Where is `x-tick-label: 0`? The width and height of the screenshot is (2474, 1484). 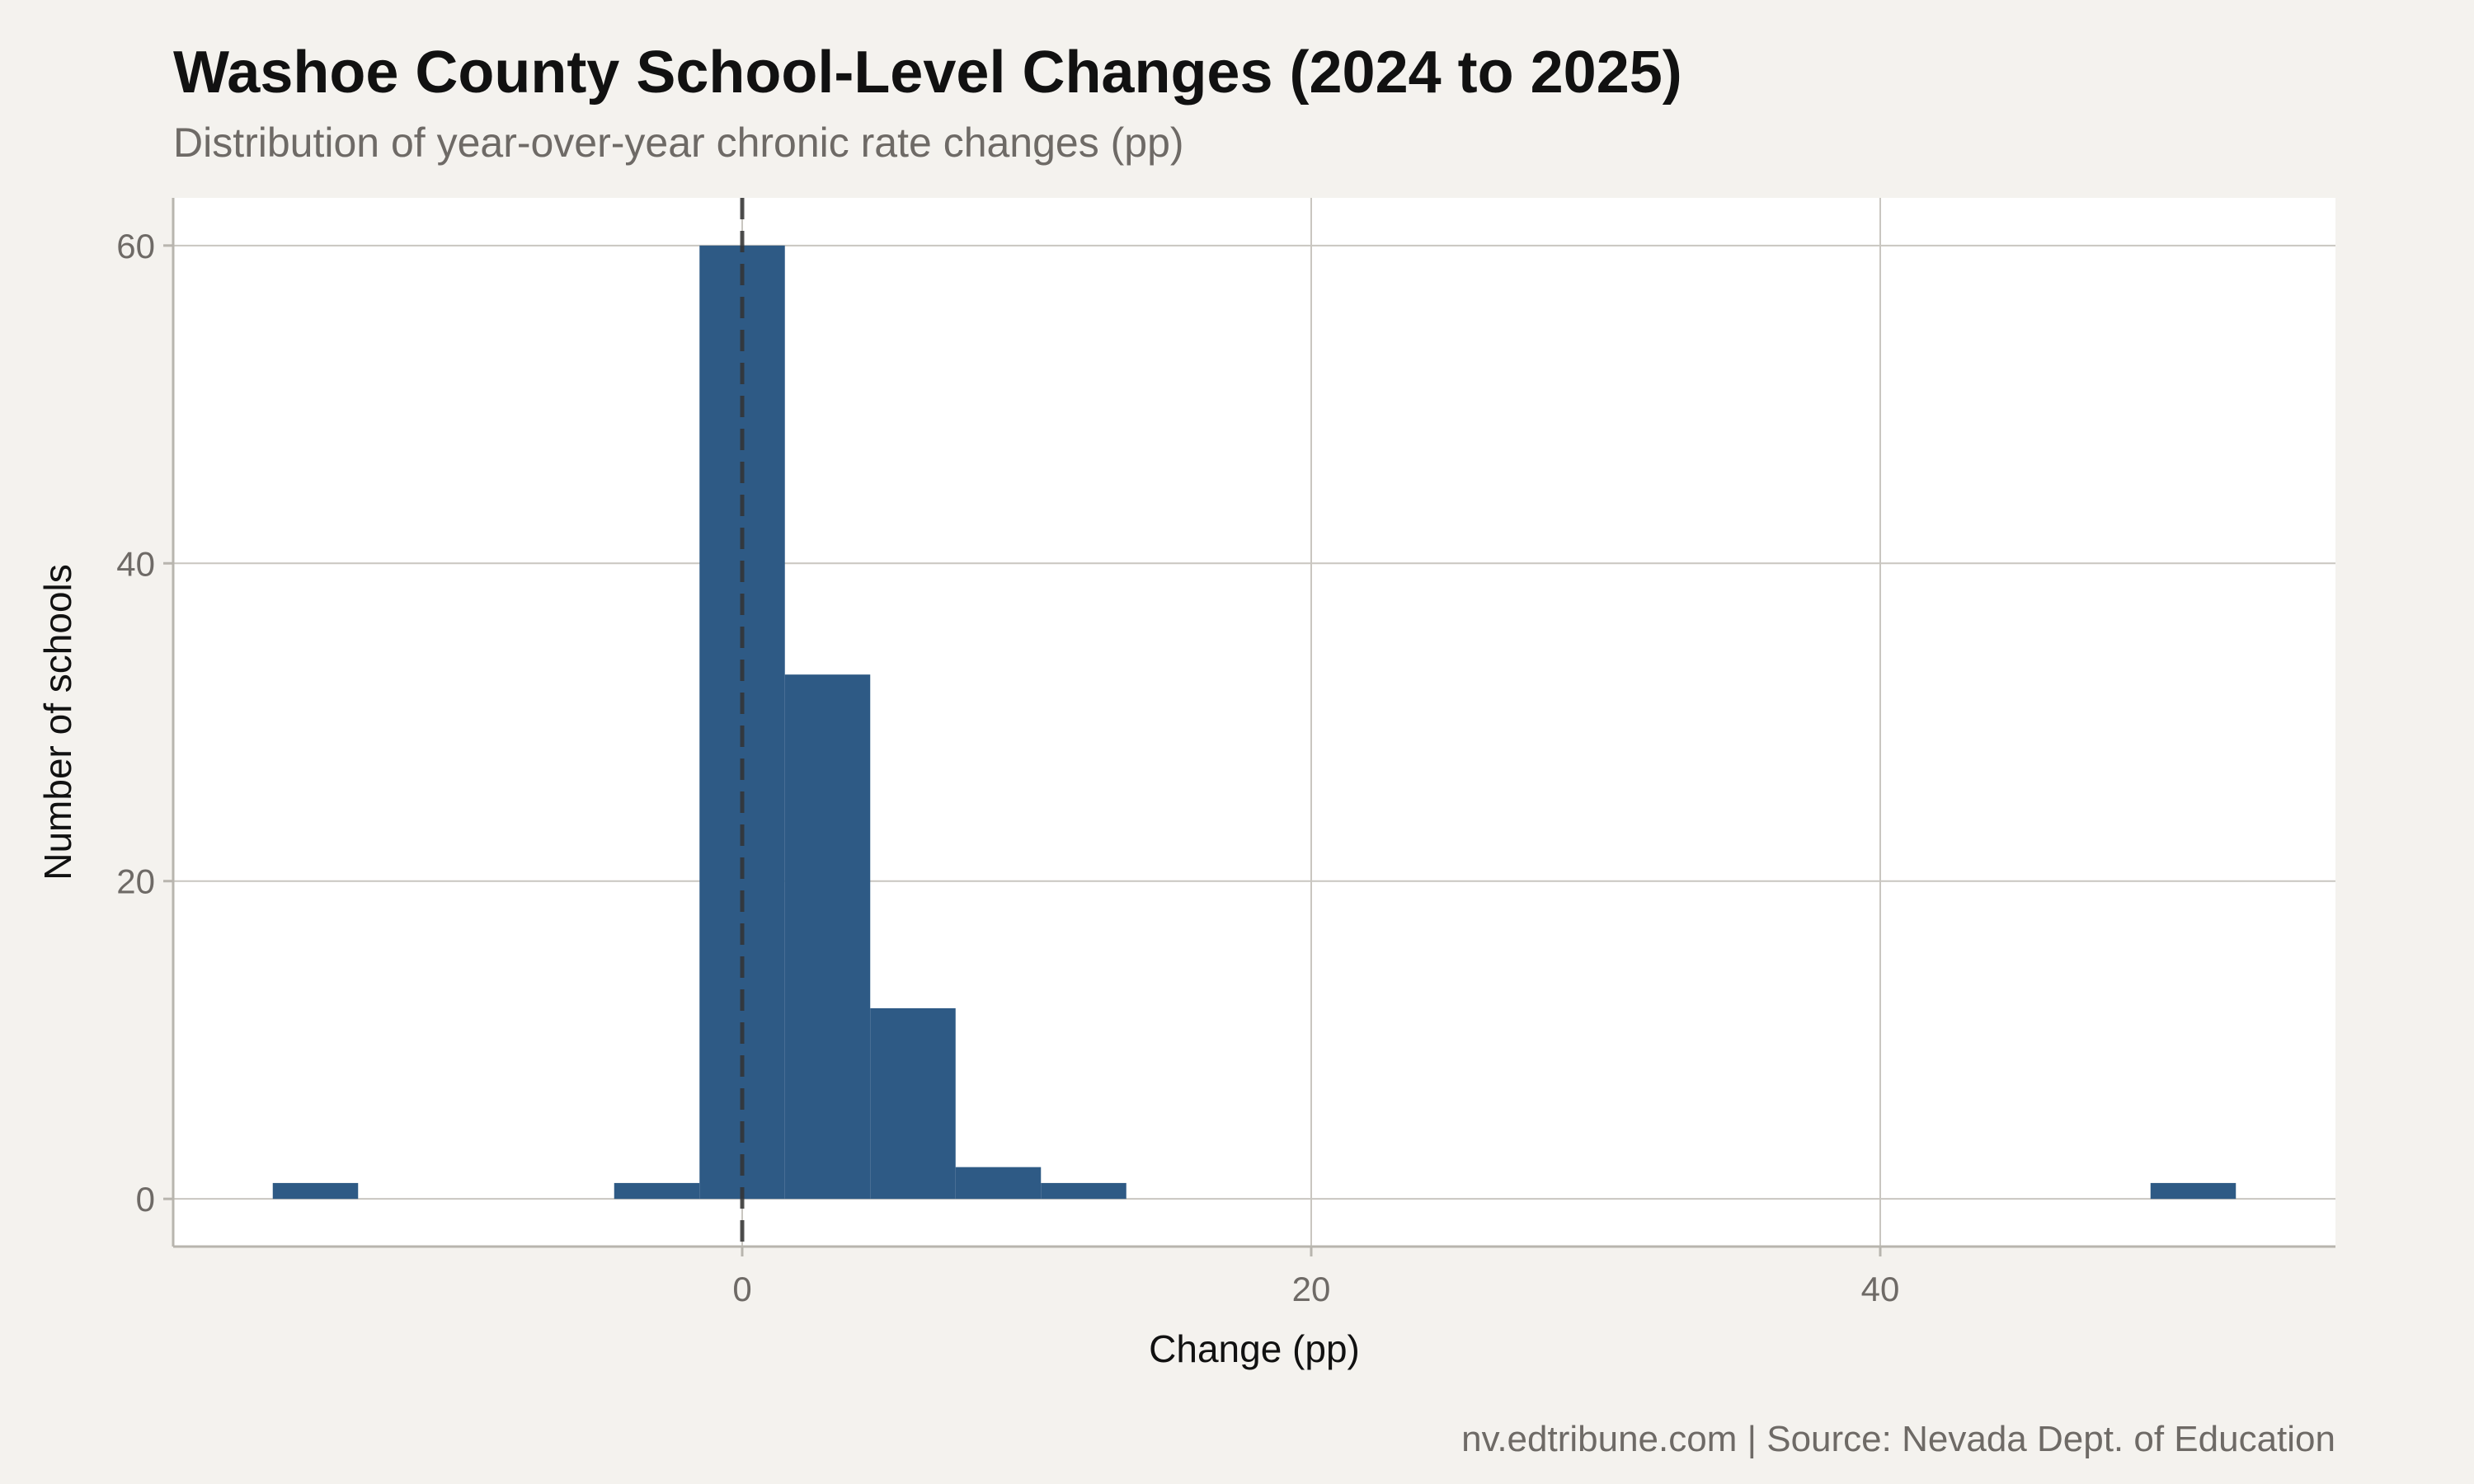 x-tick-label: 0 is located at coordinates (741, 1289).